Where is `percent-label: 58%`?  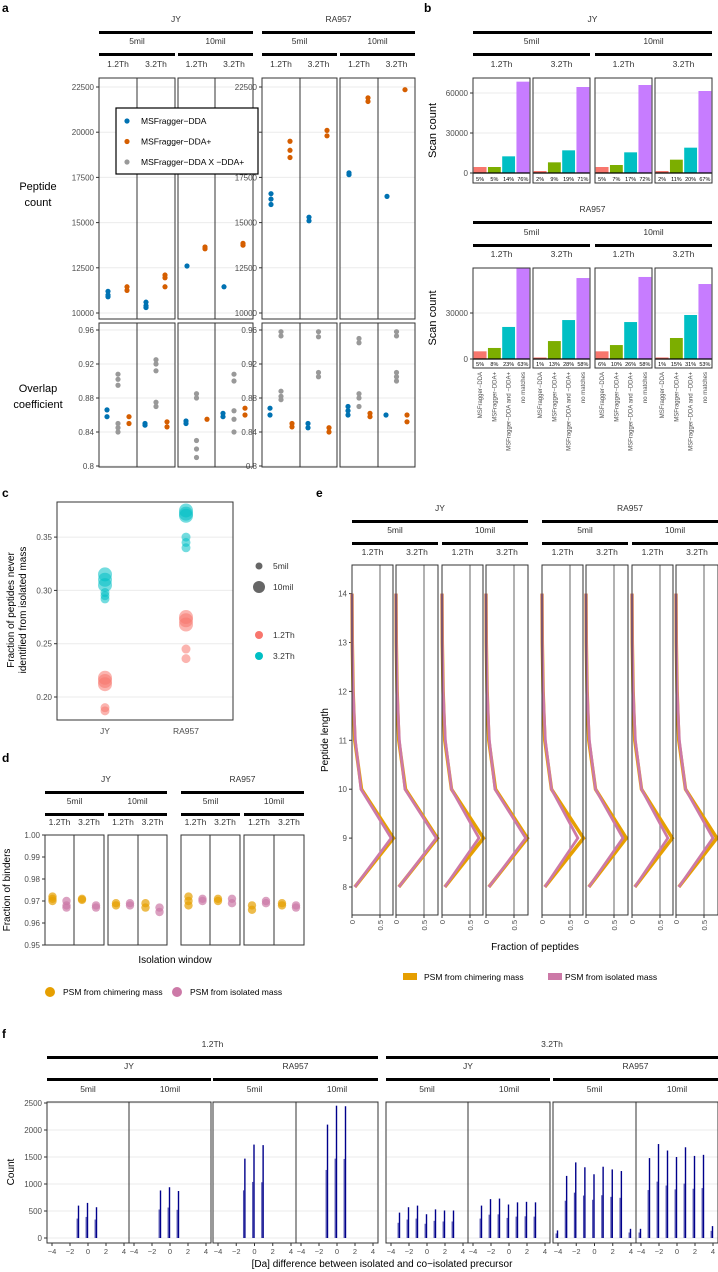 percent-label: 58% is located at coordinates (644, 365).